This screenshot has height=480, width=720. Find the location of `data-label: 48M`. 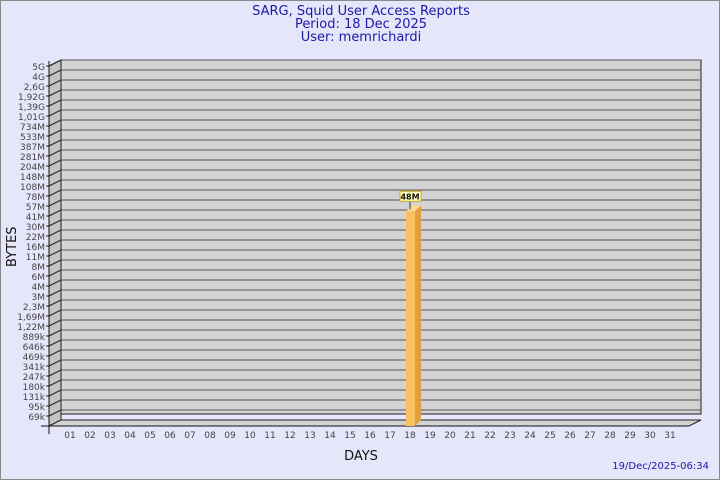

data-label: 48M is located at coordinates (409, 196).